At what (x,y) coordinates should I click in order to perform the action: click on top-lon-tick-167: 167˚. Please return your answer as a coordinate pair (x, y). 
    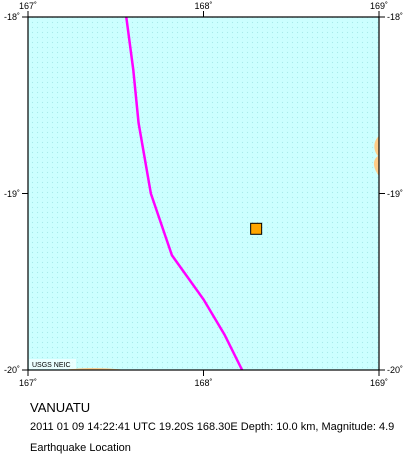
    Looking at the image, I should click on (28, 6).